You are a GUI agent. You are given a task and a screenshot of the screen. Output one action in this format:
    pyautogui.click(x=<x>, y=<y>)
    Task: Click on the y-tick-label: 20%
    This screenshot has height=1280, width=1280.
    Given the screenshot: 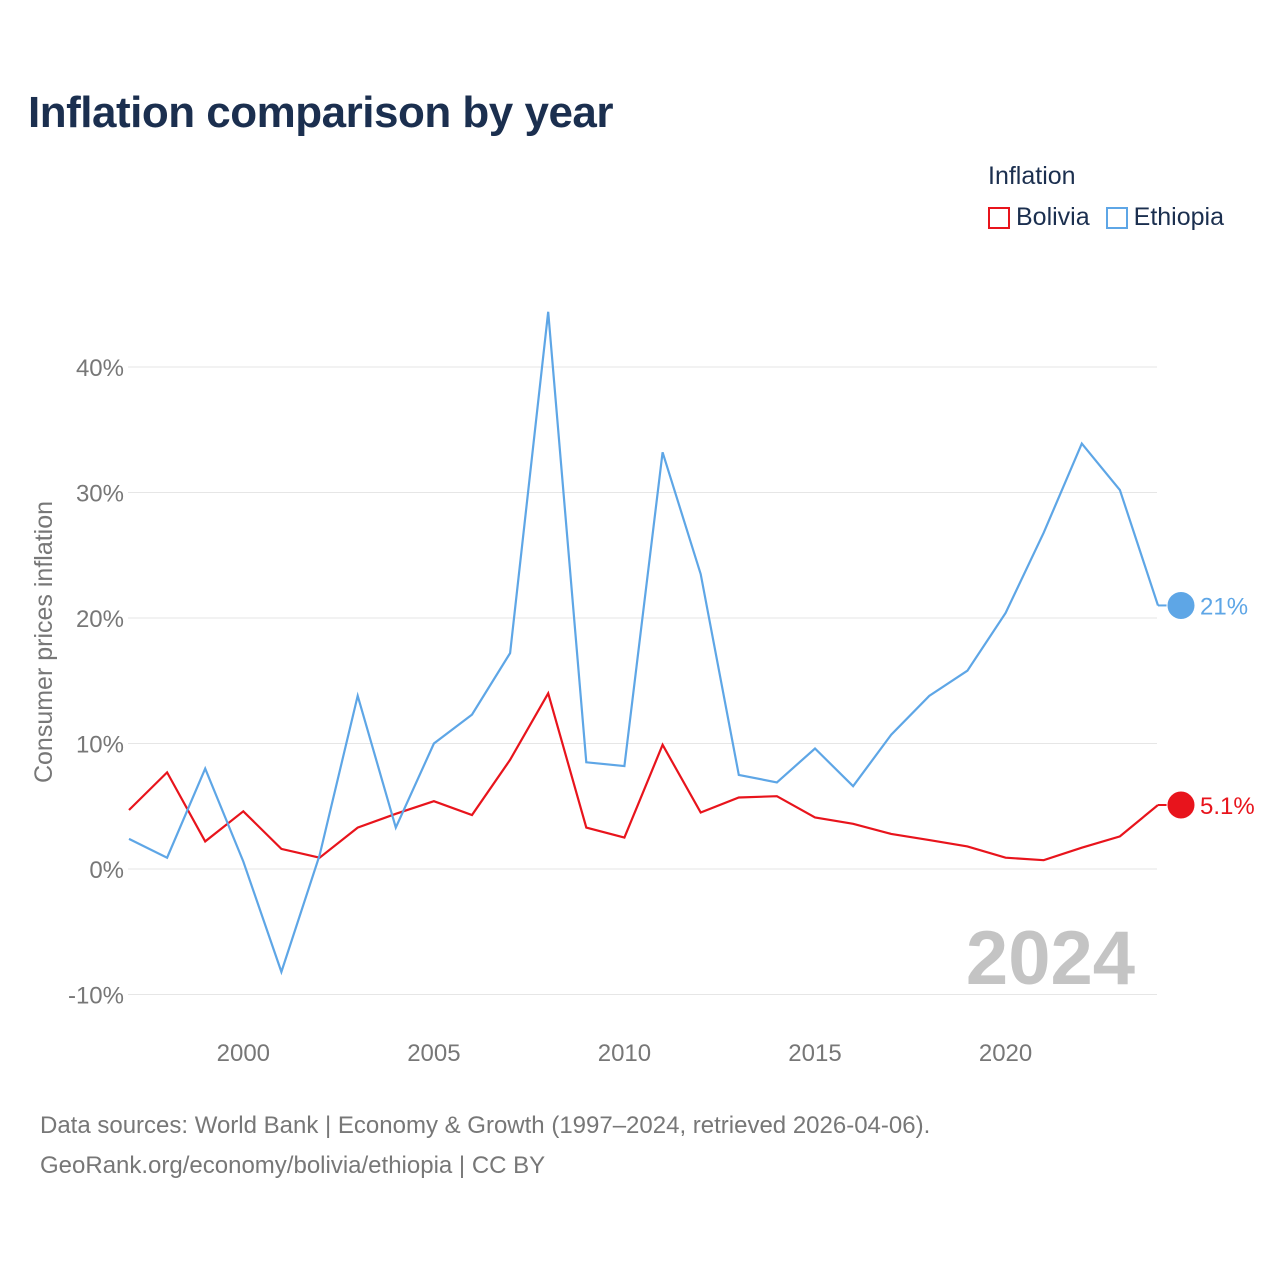 What is the action you would take?
    pyautogui.click(x=100, y=619)
    